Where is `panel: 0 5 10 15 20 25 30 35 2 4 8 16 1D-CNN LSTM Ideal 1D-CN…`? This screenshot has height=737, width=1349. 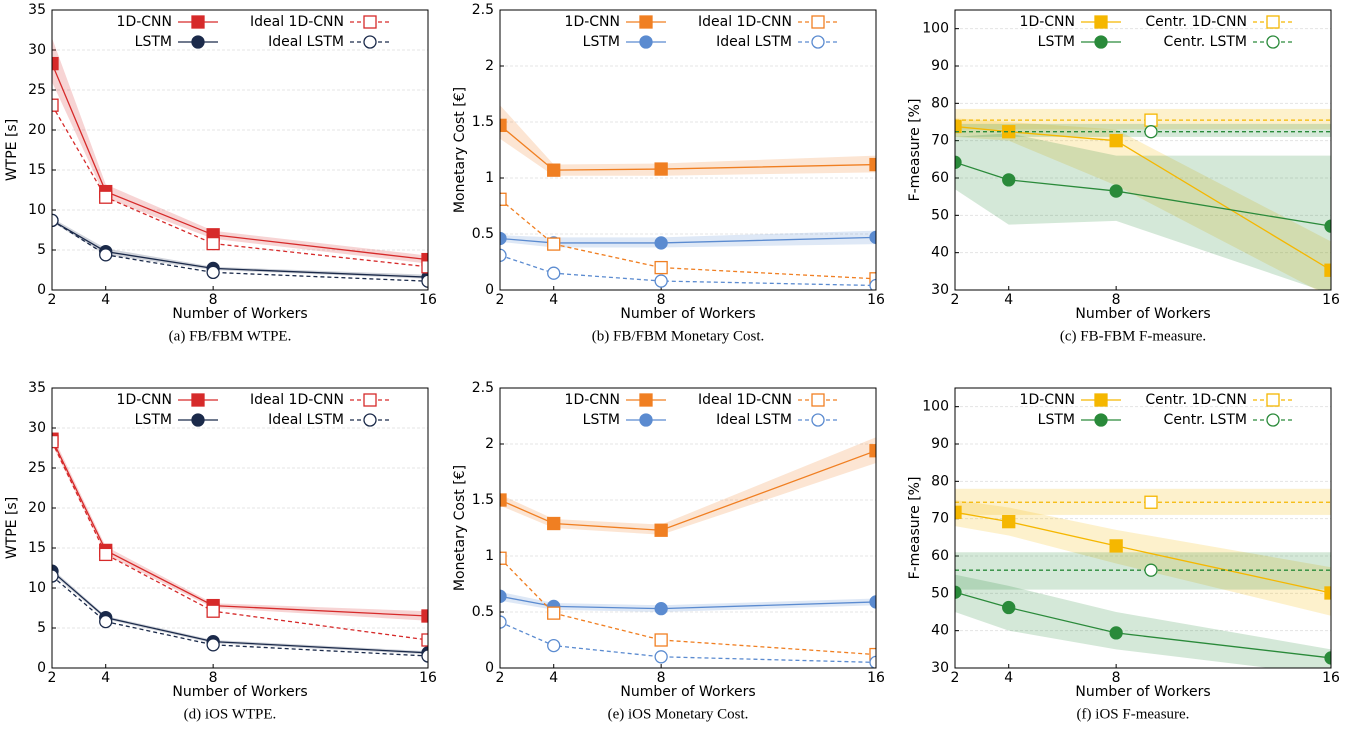 panel: 0 5 10 15 20 25 30 35 2 4 8 16 1D-CNN LSTM Ideal 1D-CN… is located at coordinates (220, 173).